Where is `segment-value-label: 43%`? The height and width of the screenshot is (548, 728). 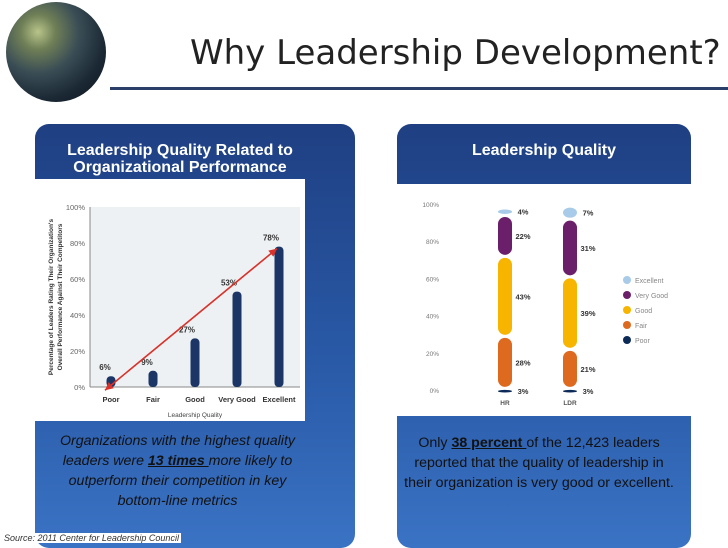
segment-value-label: 43% is located at coordinates (522, 296).